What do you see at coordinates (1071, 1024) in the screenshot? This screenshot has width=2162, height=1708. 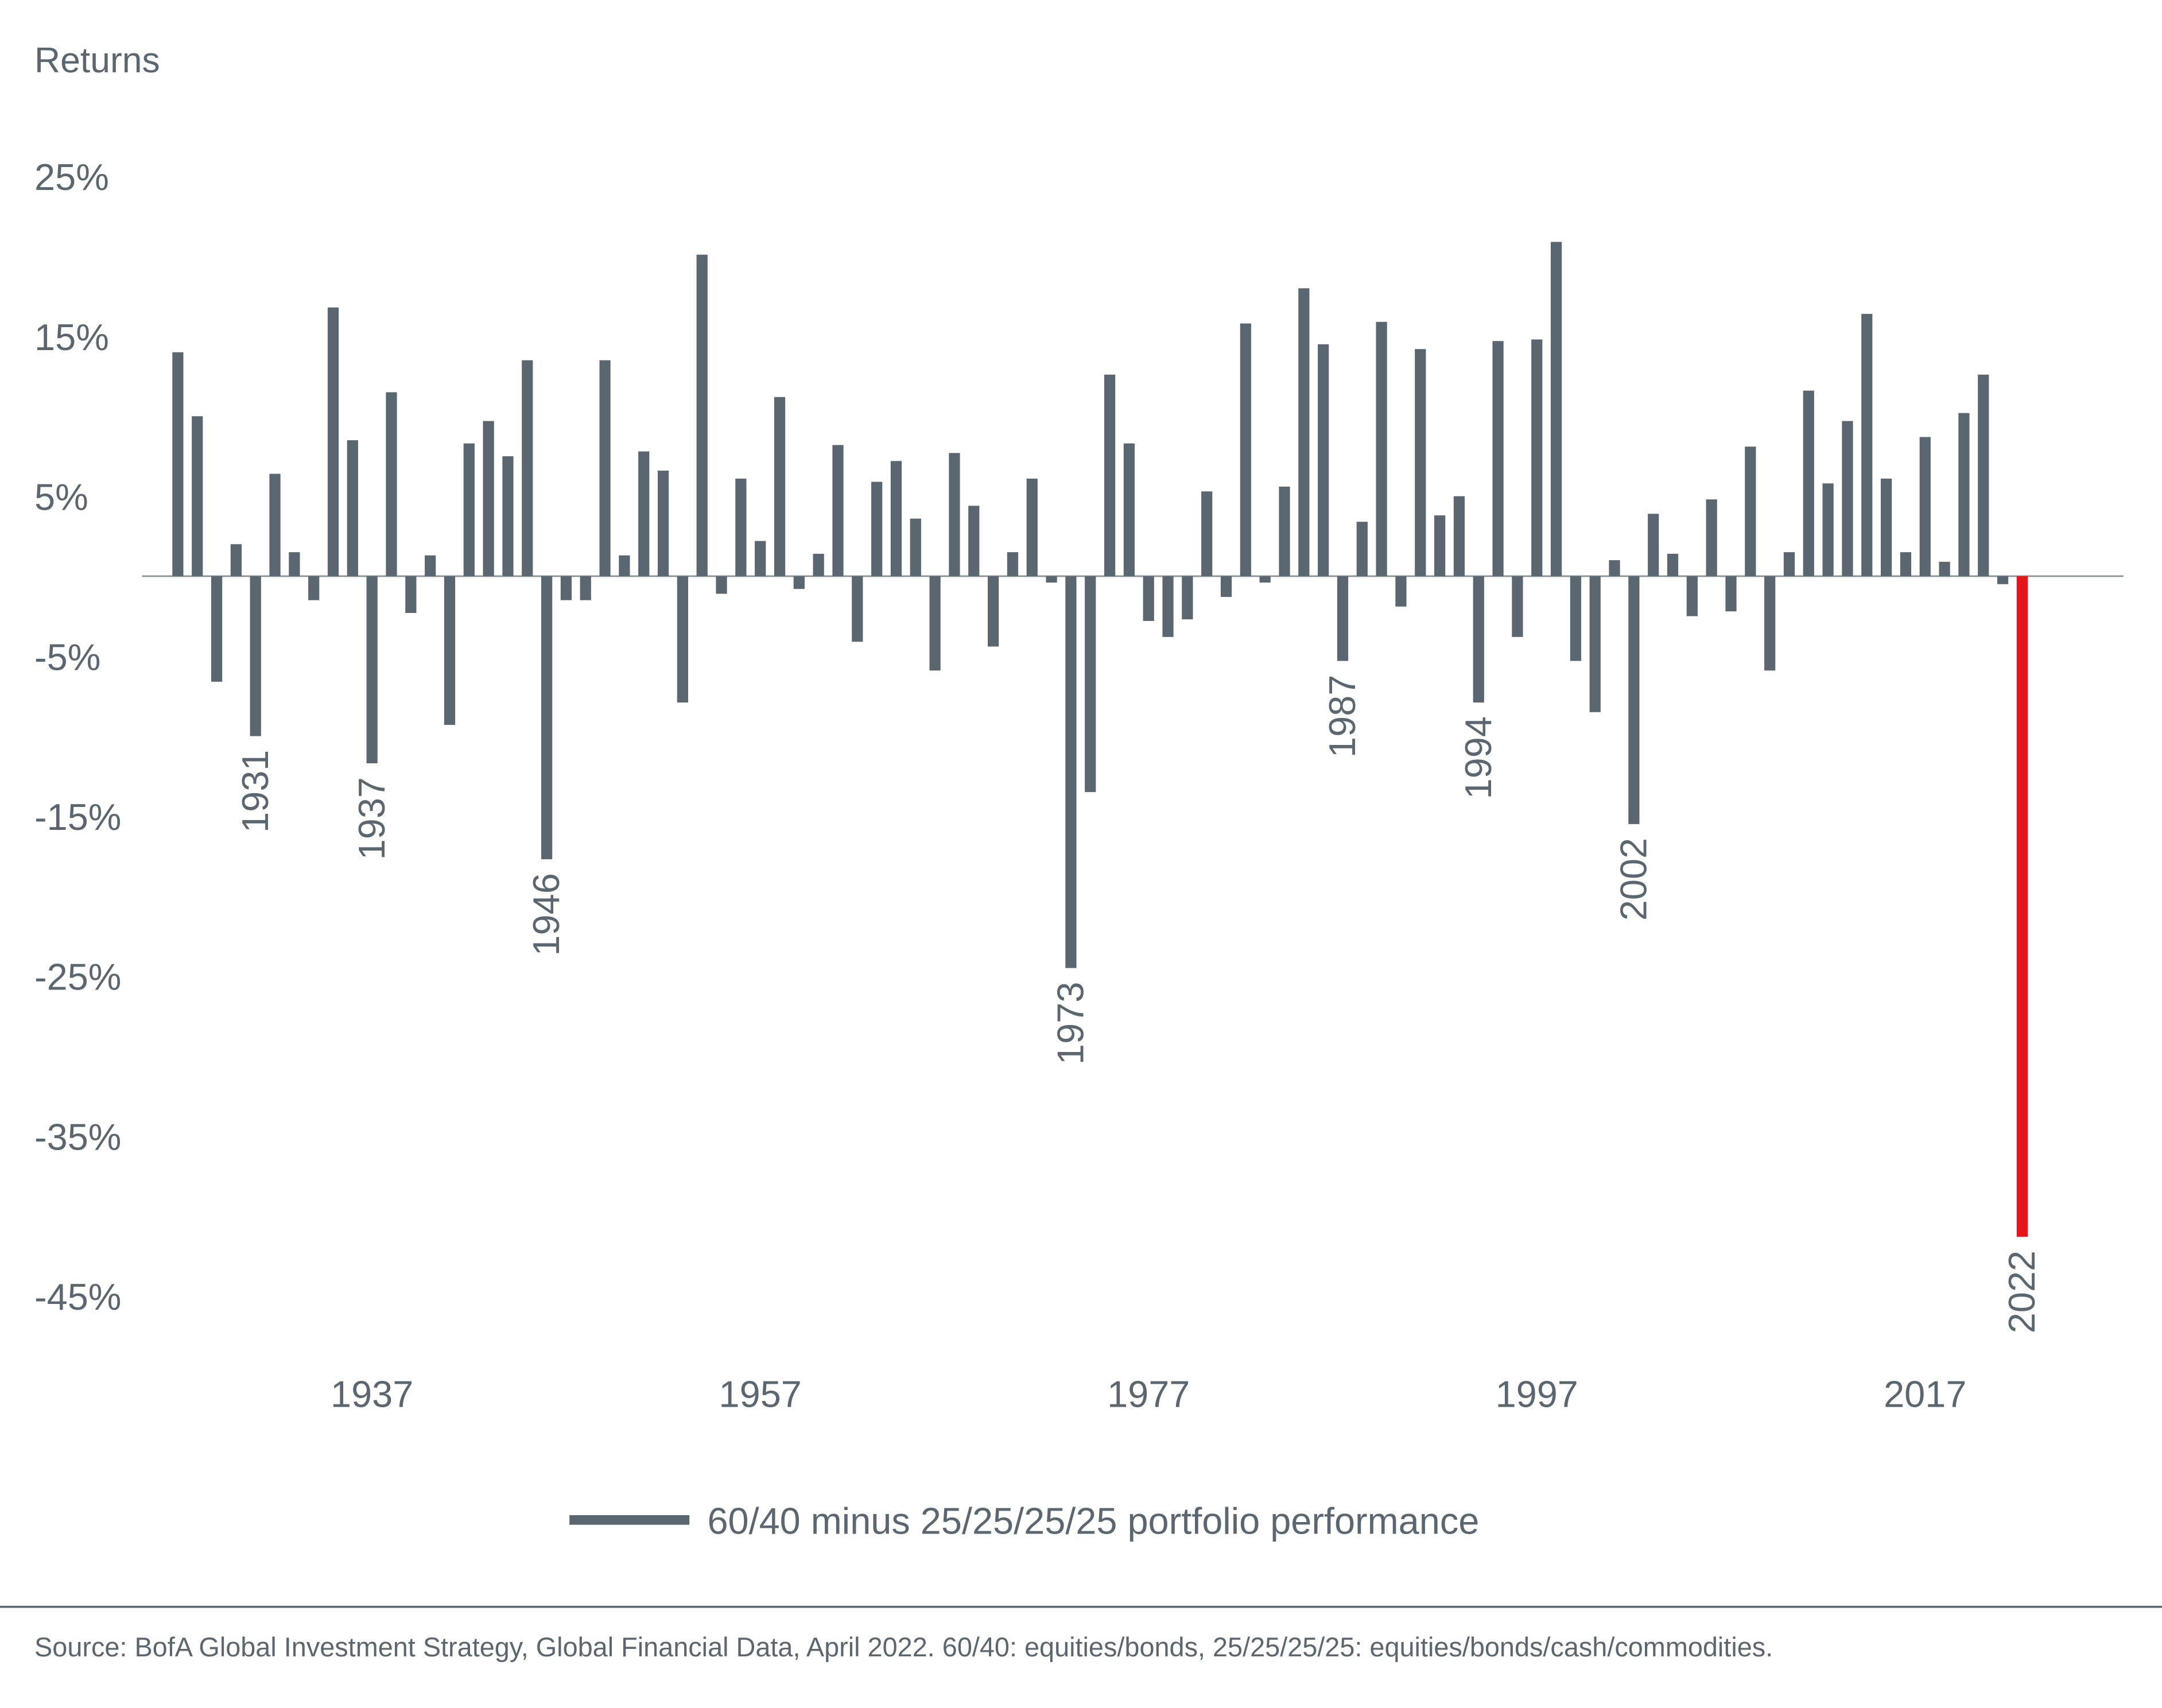 I see `annotation-1973: 1973` at bounding box center [1071, 1024].